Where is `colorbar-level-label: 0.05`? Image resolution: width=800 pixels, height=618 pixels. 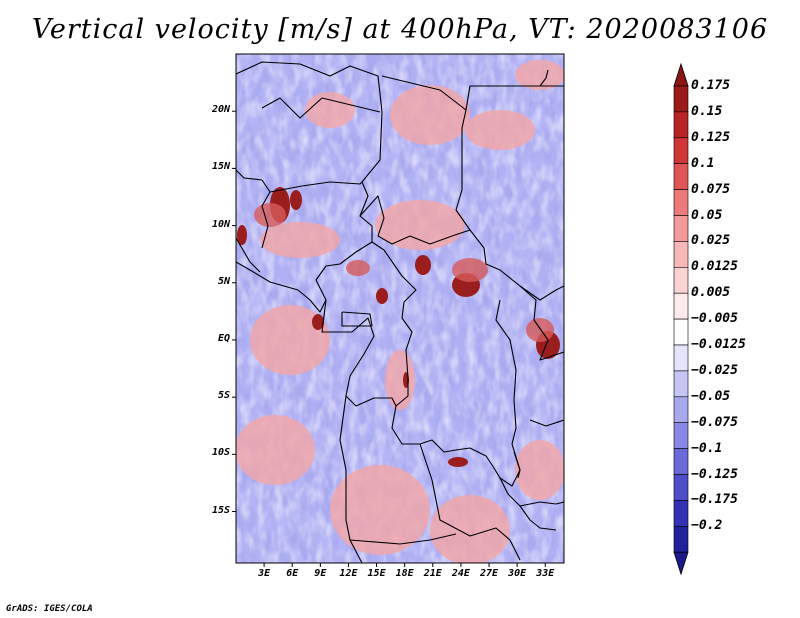
colorbar-level-label: 0.05 is located at coordinates (707, 215).